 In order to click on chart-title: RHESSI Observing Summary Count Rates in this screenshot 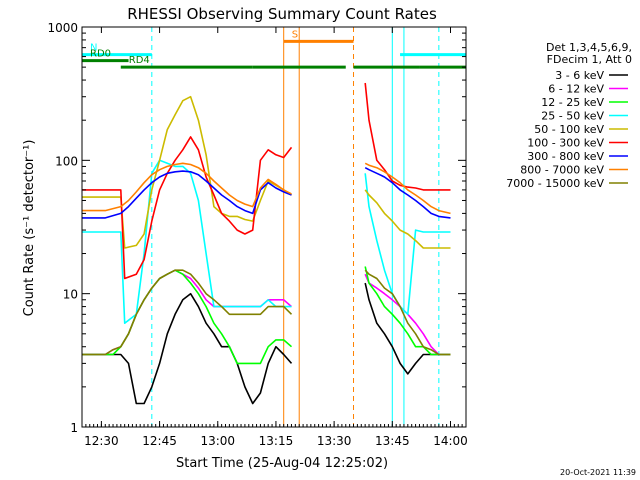, I will do `click(282, 14)`.